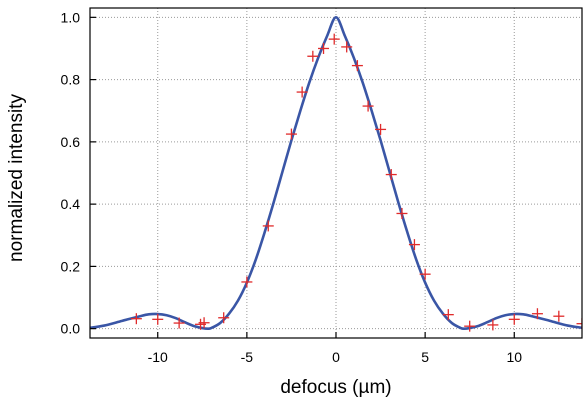 Image resolution: width=587 pixels, height=400 pixels. I want to click on y-tick-label: 0.2, so click(71, 266).